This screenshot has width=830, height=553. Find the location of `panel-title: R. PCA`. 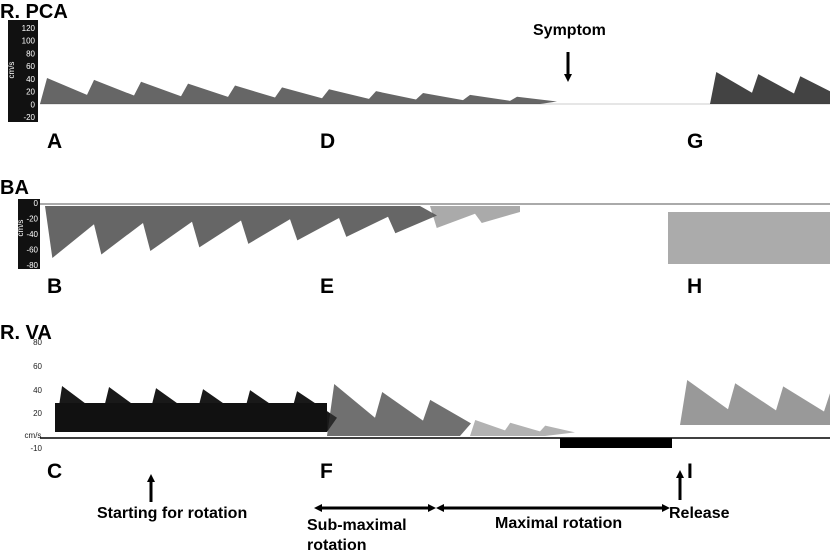

panel-title: R. PCA is located at coordinates (34, 12).